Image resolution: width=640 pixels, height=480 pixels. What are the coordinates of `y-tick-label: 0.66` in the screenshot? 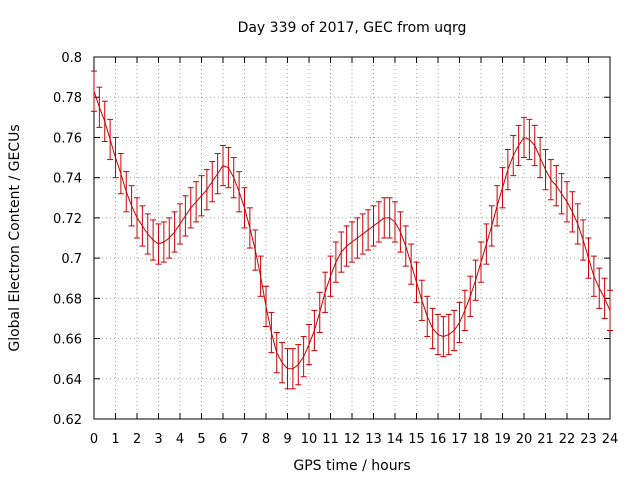 It's located at (67, 340).